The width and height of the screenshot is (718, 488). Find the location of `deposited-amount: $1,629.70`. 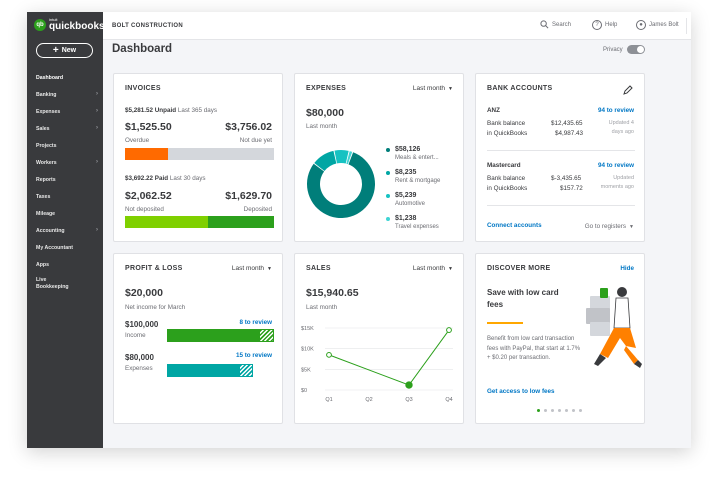

deposited-amount: $1,629.70 is located at coordinates (248, 196).